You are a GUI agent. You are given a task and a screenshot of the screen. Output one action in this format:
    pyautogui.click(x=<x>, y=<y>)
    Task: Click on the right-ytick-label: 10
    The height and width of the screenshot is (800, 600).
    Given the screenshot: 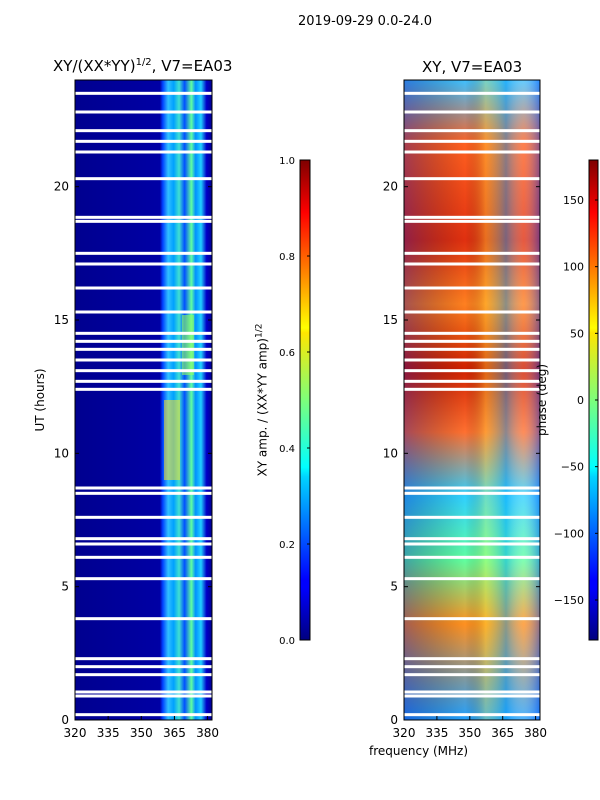 What is the action you would take?
    pyautogui.click(x=390, y=453)
    